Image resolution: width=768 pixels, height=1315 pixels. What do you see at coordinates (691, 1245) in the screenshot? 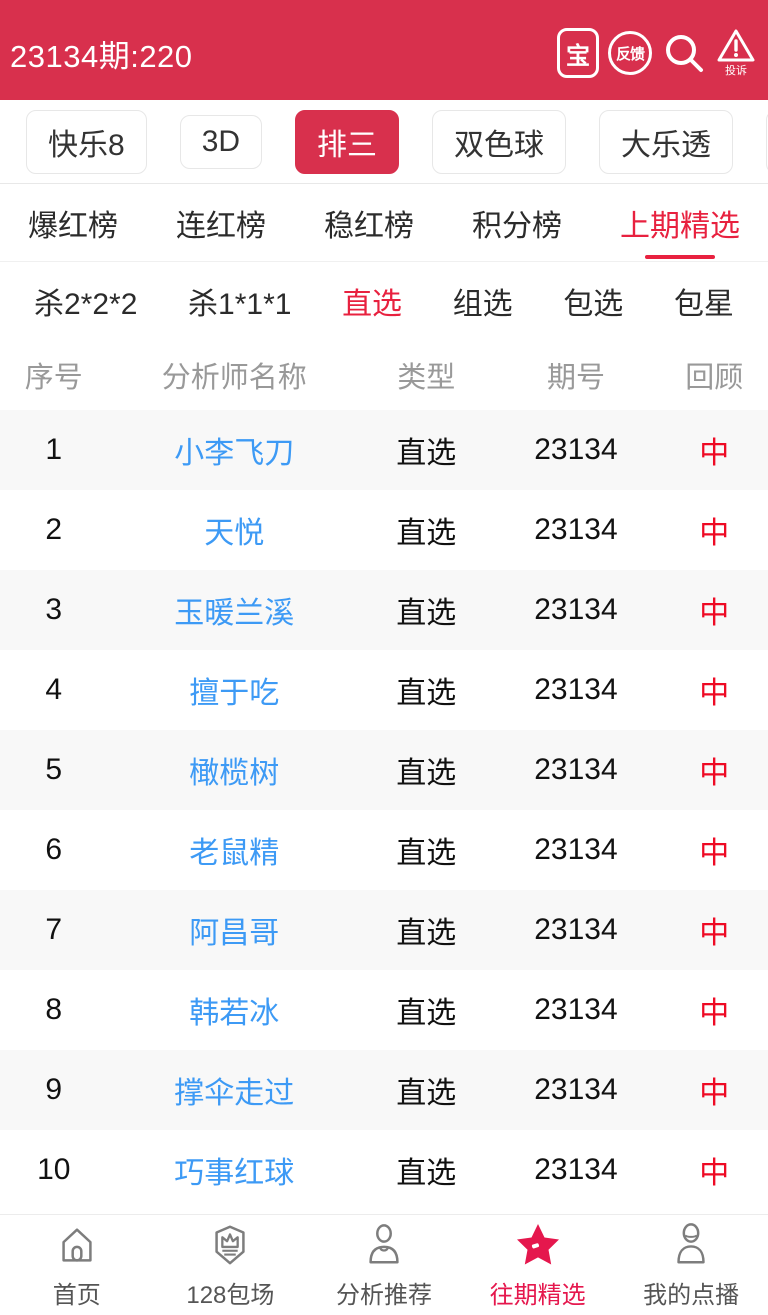
I see `profile-person-icon` at bounding box center [691, 1245].